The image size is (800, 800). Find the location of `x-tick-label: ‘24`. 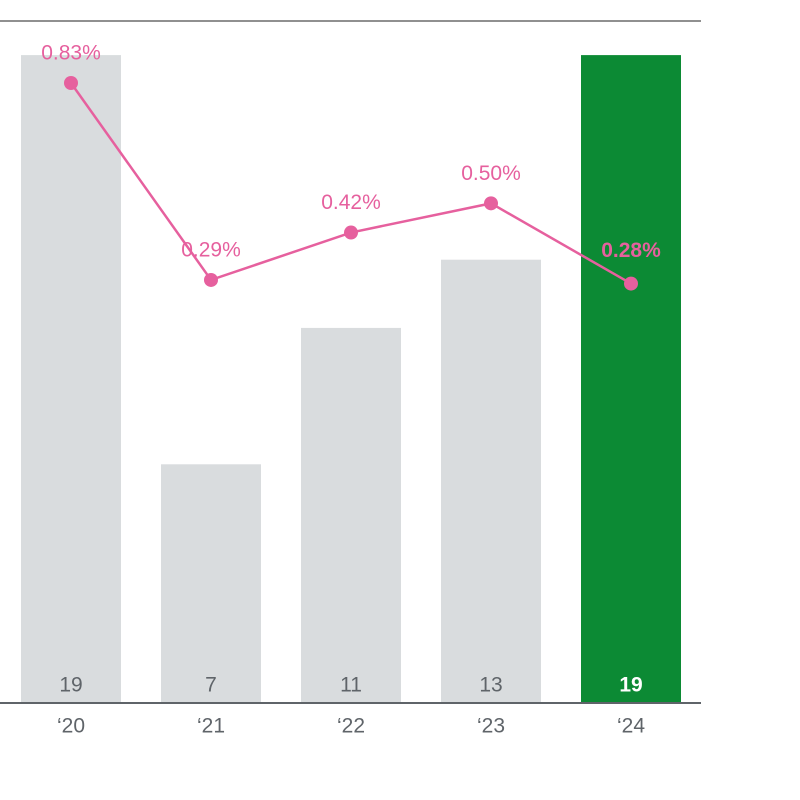

x-tick-label: ‘24 is located at coordinates (631, 726).